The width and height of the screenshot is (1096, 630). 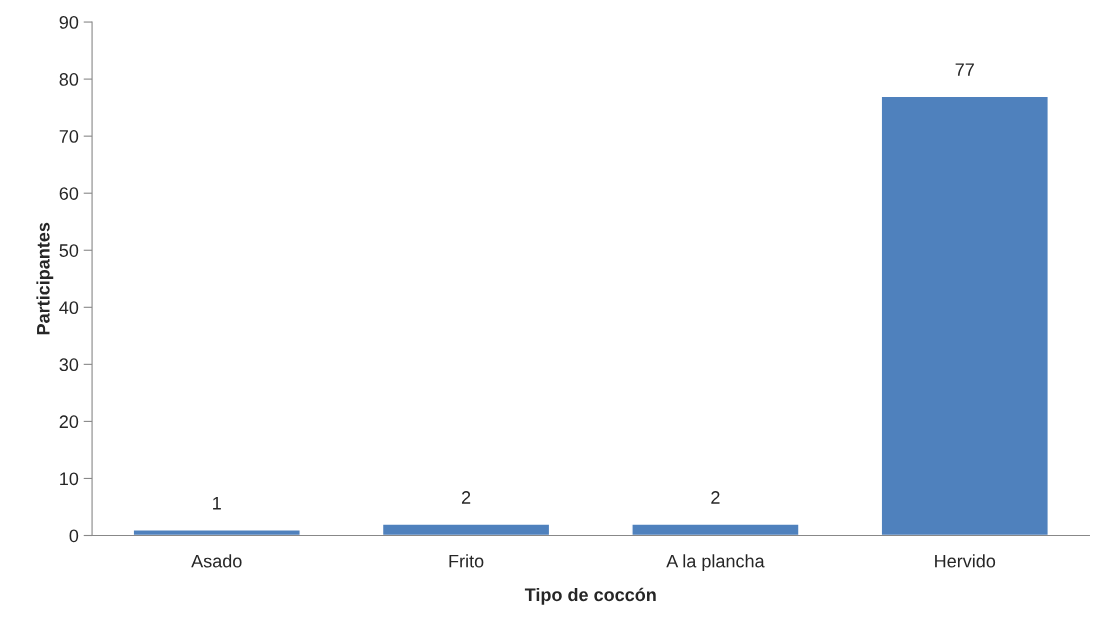 What do you see at coordinates (466, 561) in the screenshot?
I see `x-tick-label: Frito` at bounding box center [466, 561].